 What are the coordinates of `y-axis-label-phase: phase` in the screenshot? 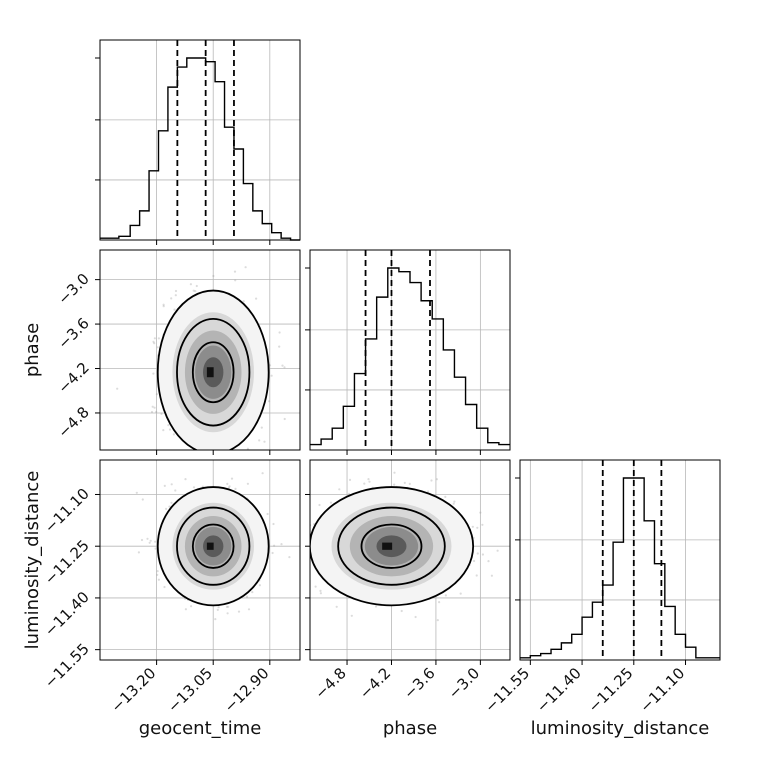 It's located at (32, 350).